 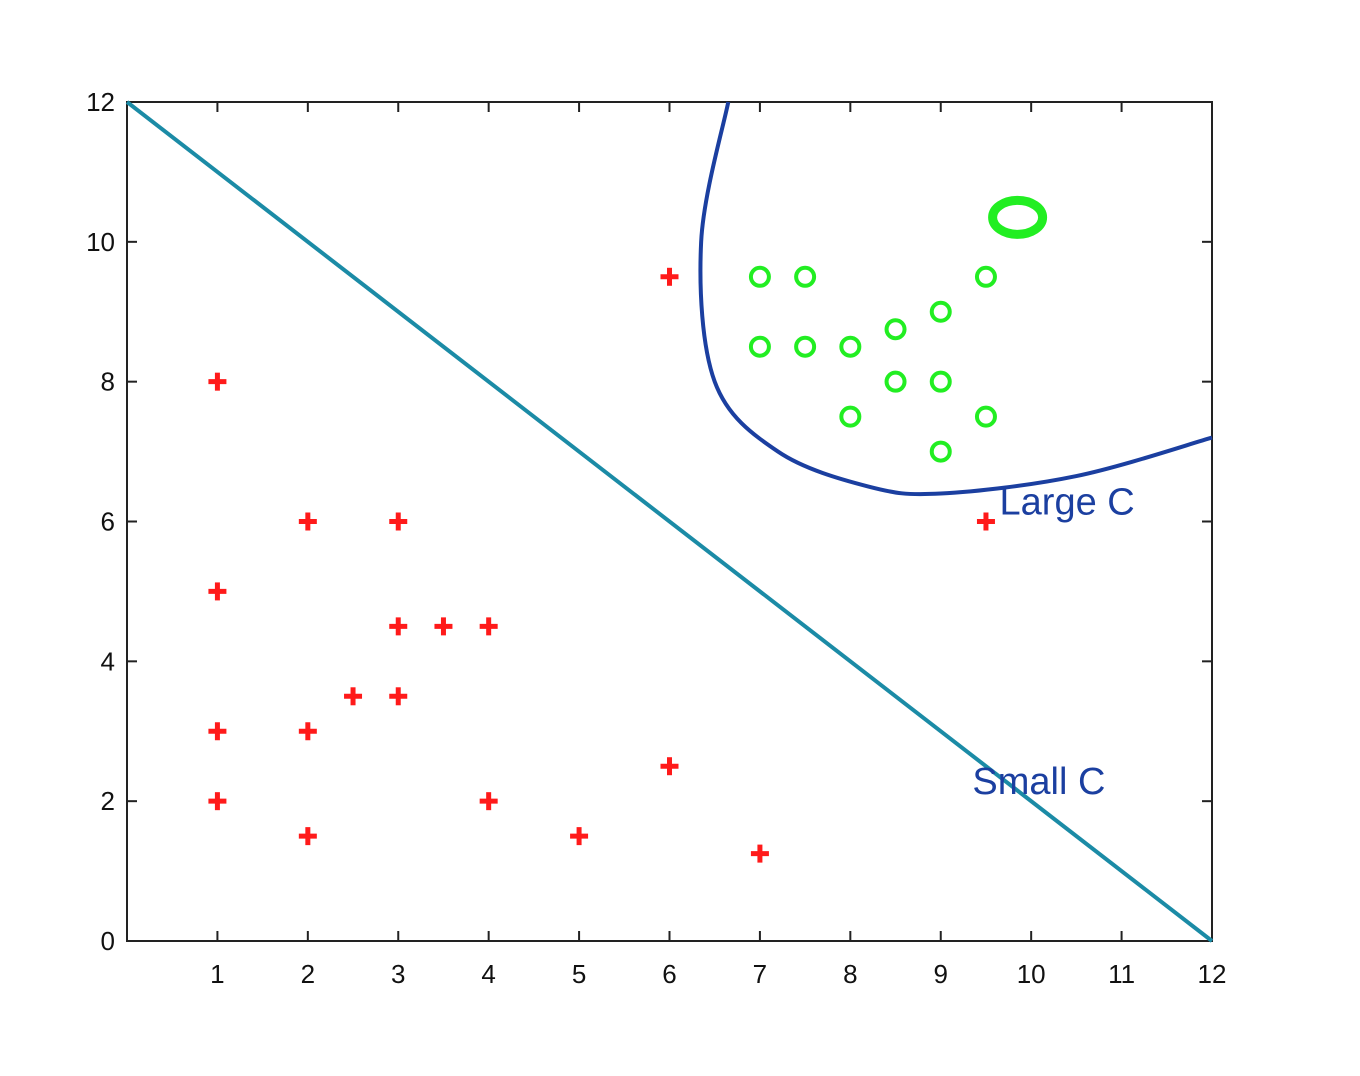 What do you see at coordinates (1067, 503) in the screenshot?
I see `annotation-large-c: Large C` at bounding box center [1067, 503].